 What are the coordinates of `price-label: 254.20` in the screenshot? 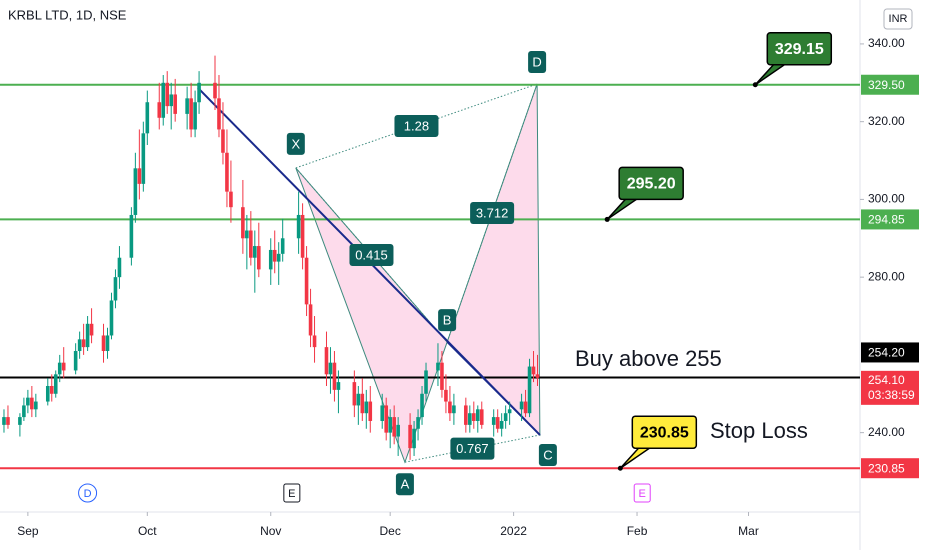 It's located at (886, 353).